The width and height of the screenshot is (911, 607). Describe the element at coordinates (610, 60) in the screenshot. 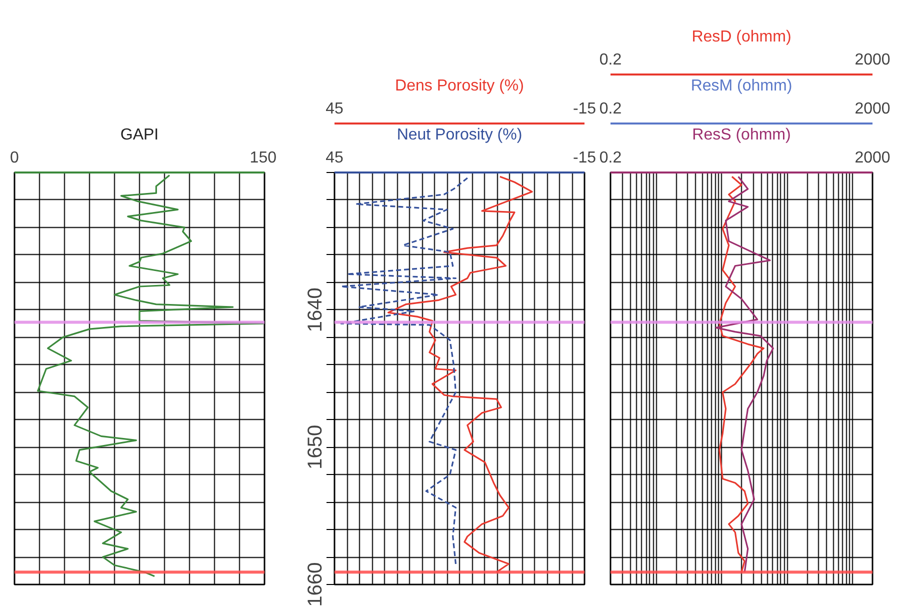

I see `text: 0.2` at that location.